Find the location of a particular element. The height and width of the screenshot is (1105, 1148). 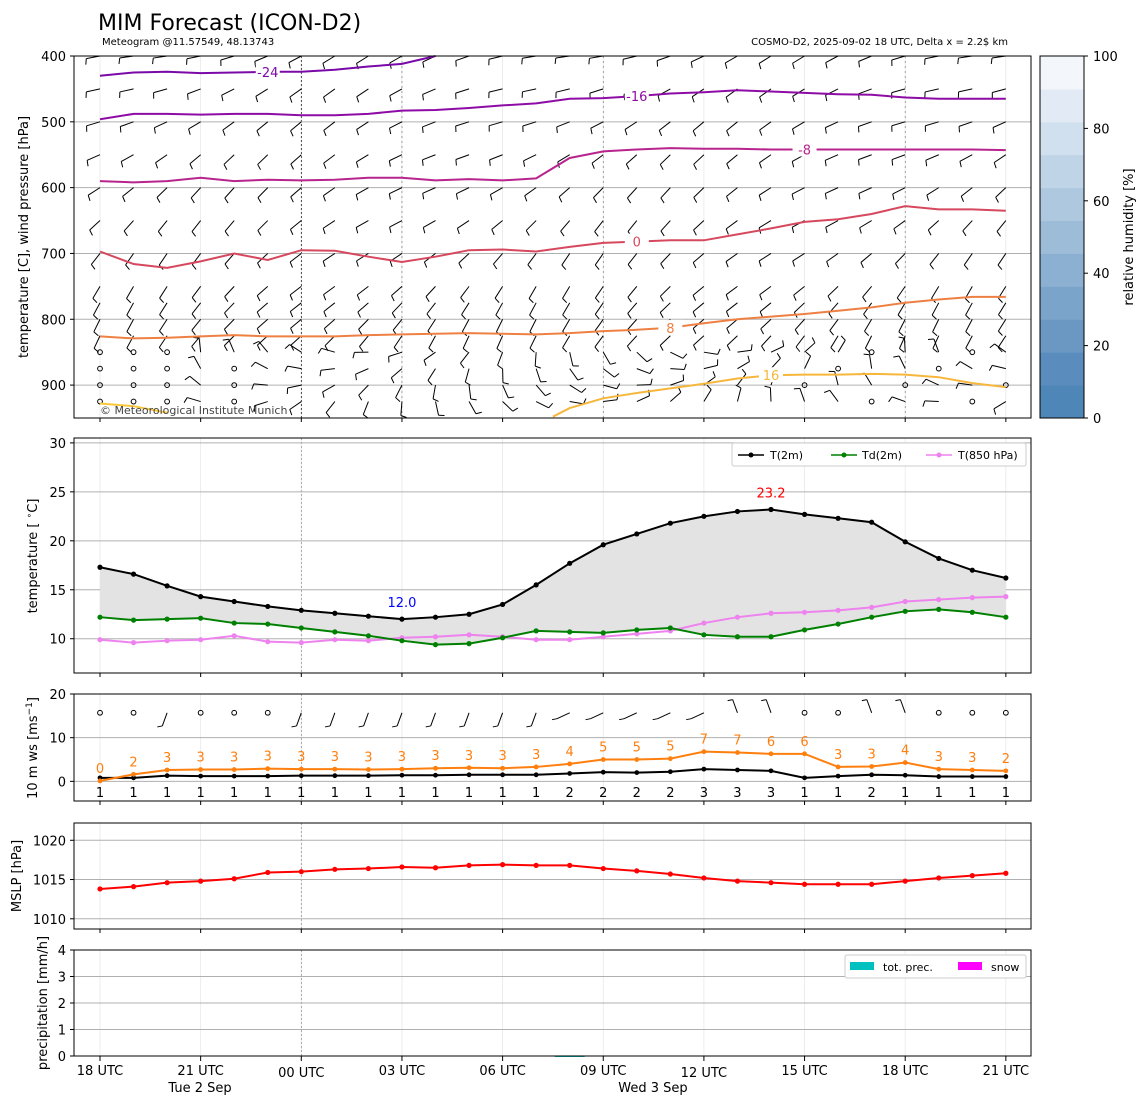

legend-label-totprec: tot. prec. is located at coordinates (908, 967).